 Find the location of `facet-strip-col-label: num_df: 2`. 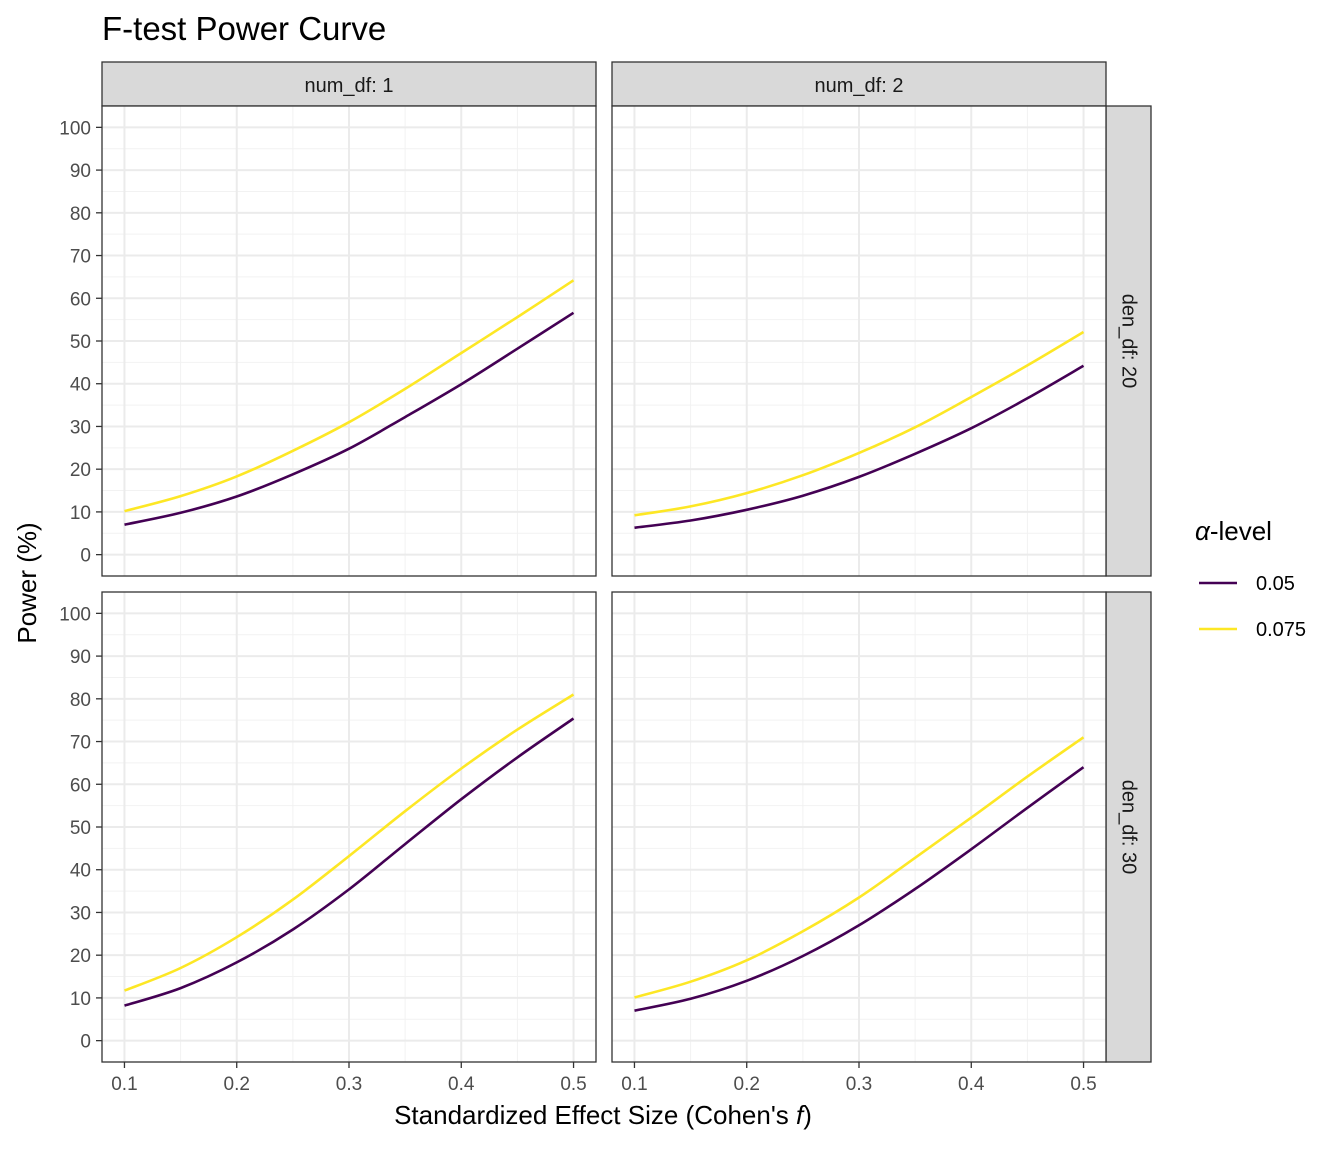

facet-strip-col-label: num_df: 2 is located at coordinates (859, 86).